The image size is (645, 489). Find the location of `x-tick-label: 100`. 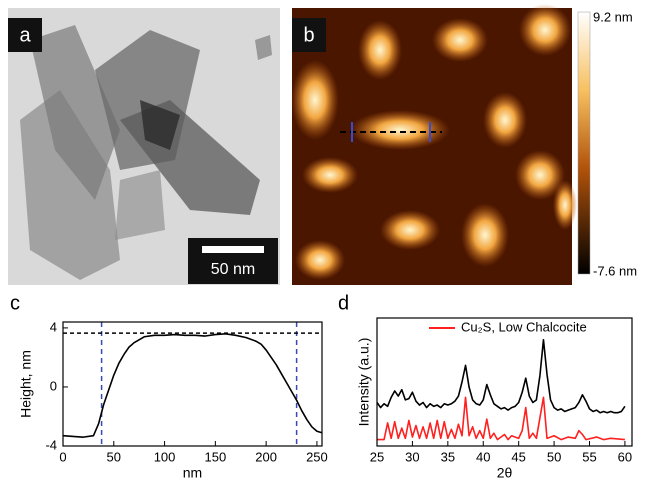

x-tick-label: 100 is located at coordinates (165, 456).